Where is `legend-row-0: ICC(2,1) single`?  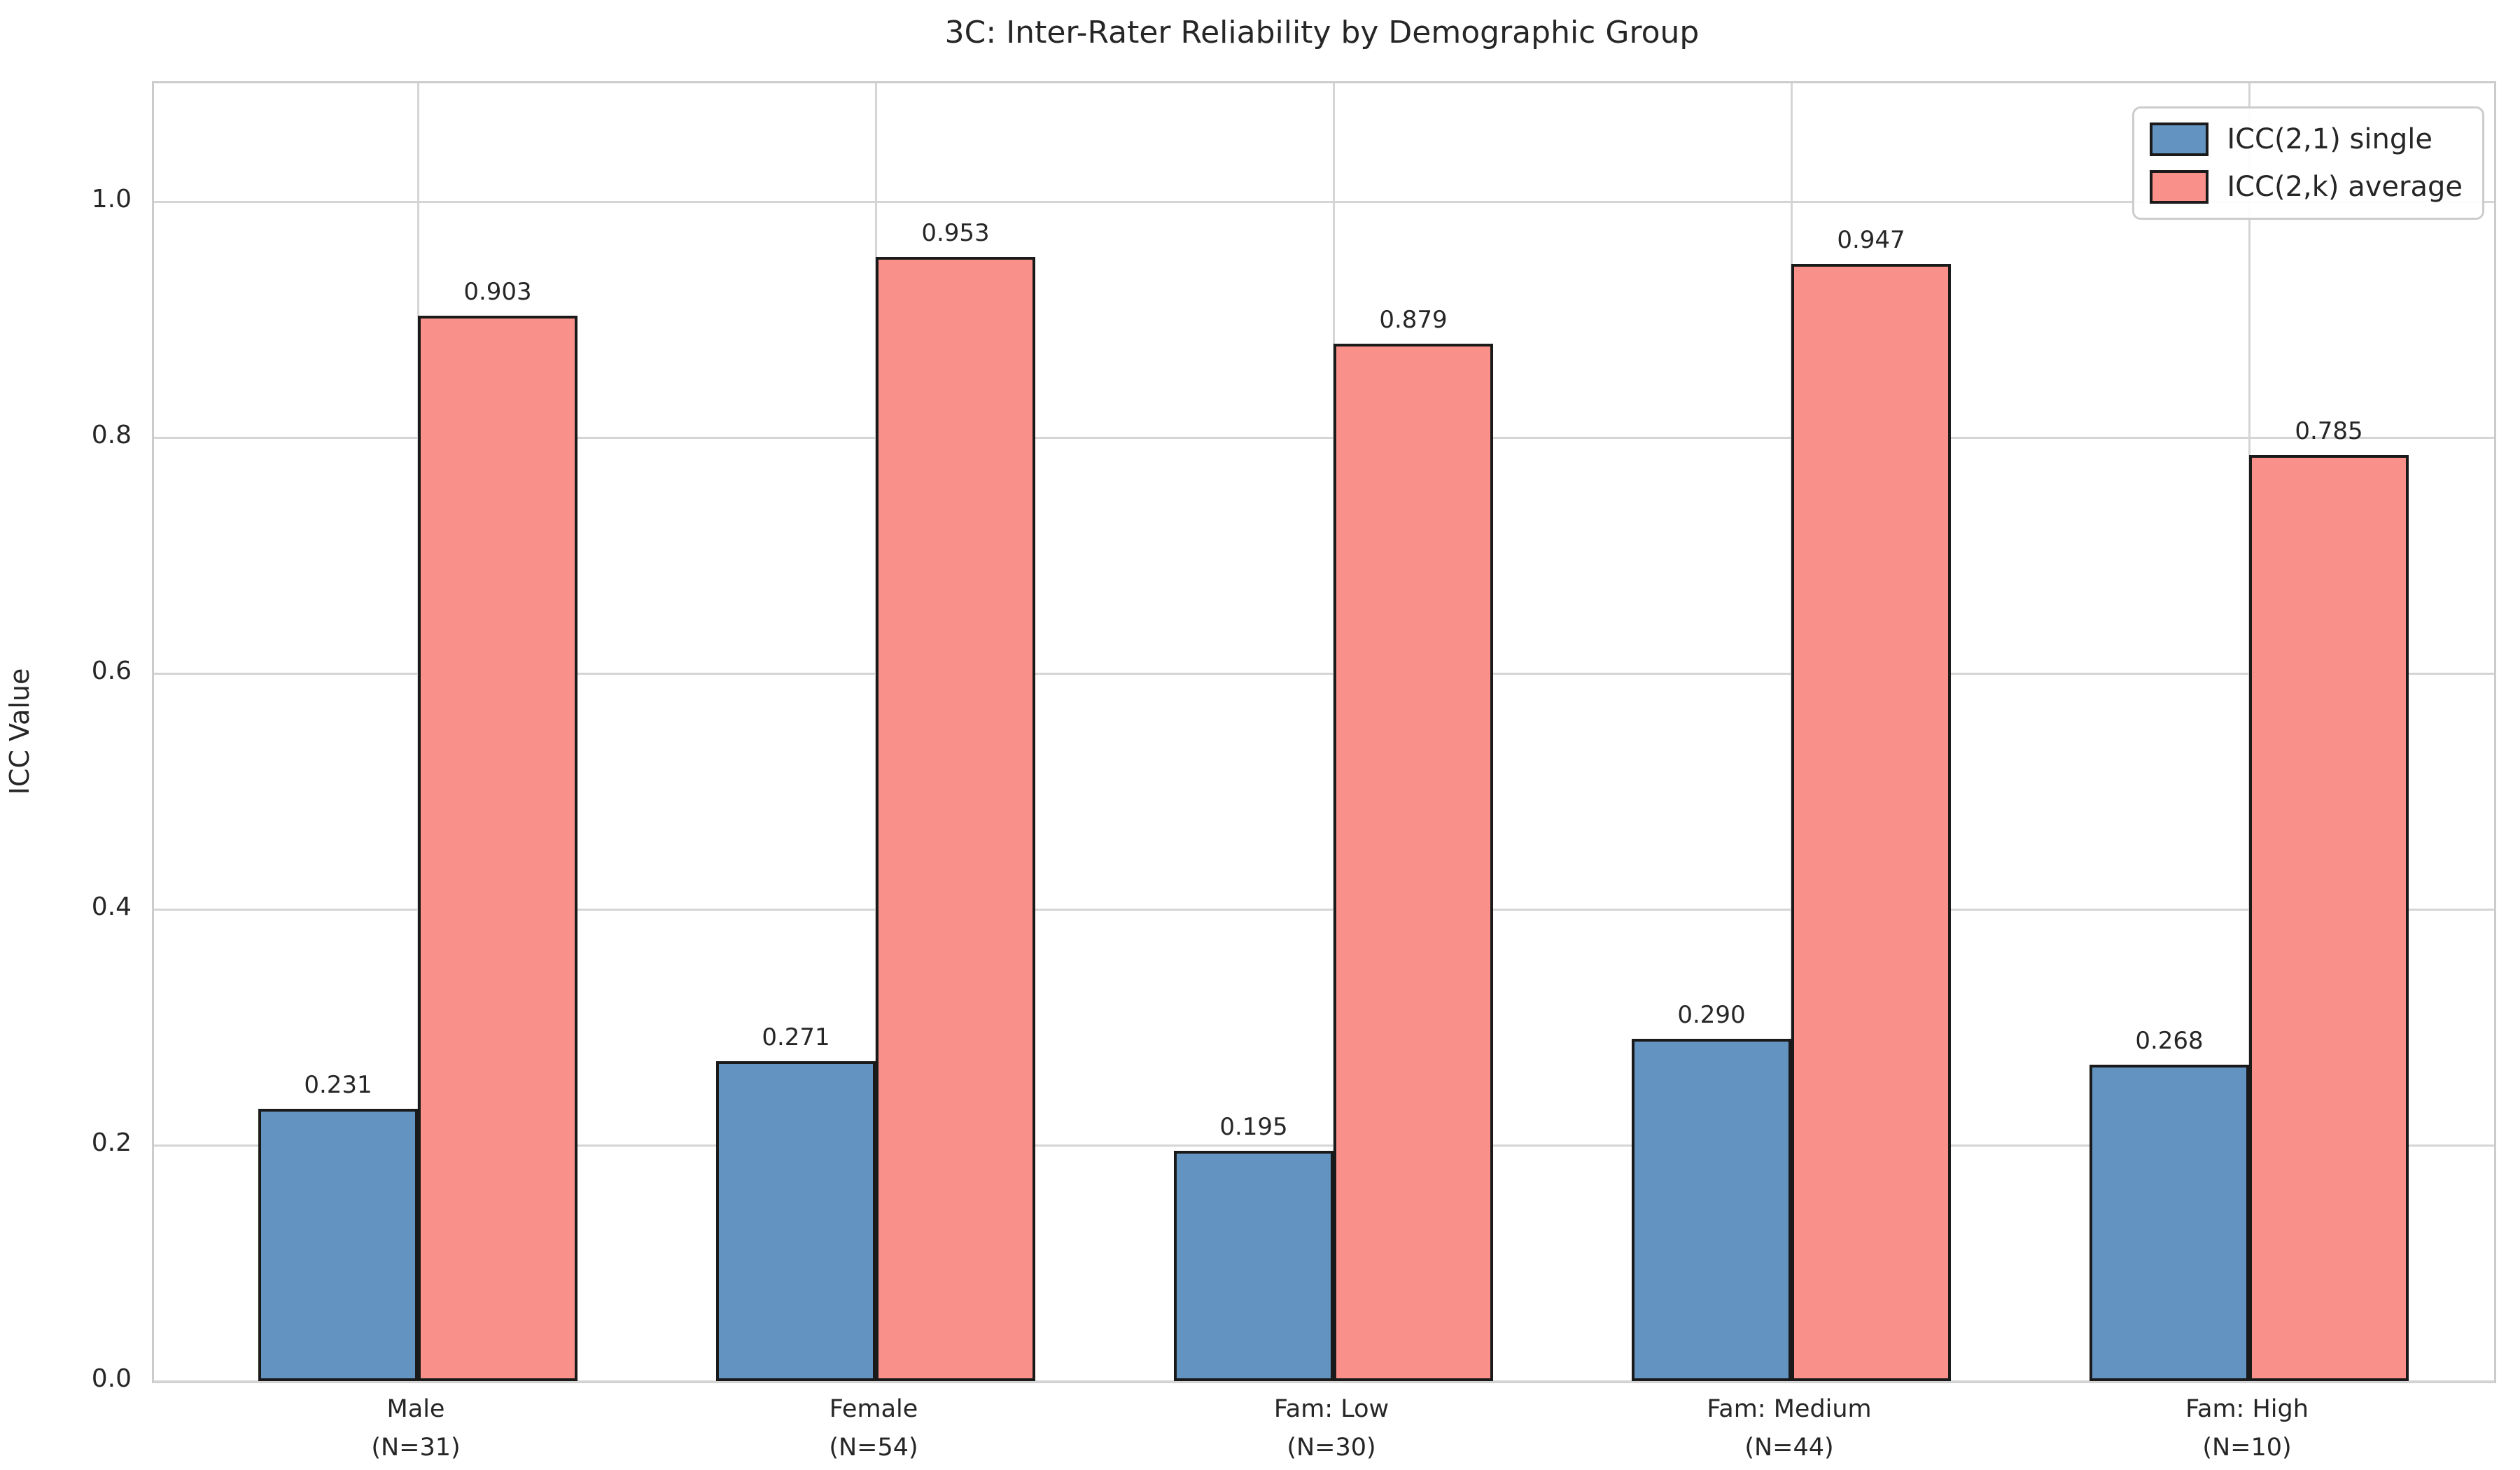 legend-row-0: ICC(2,1) single is located at coordinates (2306, 139).